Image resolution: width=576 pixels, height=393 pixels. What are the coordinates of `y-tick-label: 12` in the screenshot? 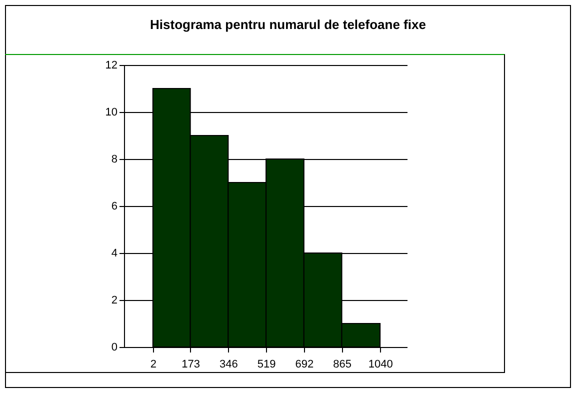 It's located at (111, 66).